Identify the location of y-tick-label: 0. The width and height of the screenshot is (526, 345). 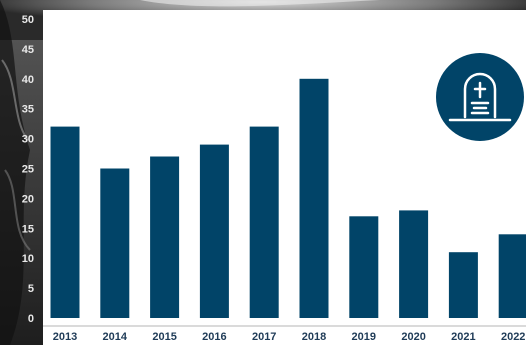
(31, 319).